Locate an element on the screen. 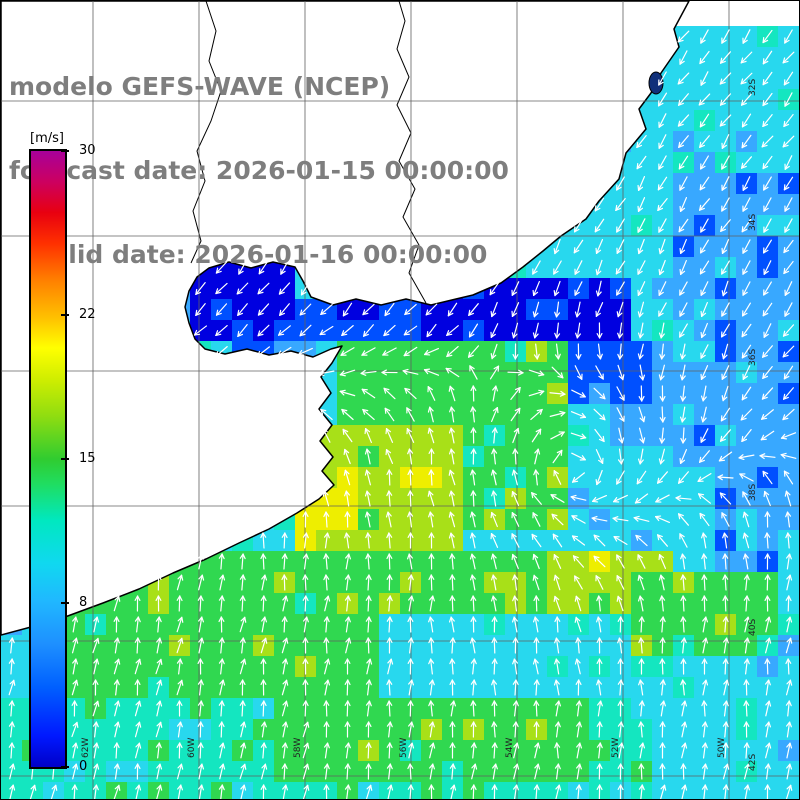  colorbar-unit-label: [m/s] is located at coordinates (47, 138).